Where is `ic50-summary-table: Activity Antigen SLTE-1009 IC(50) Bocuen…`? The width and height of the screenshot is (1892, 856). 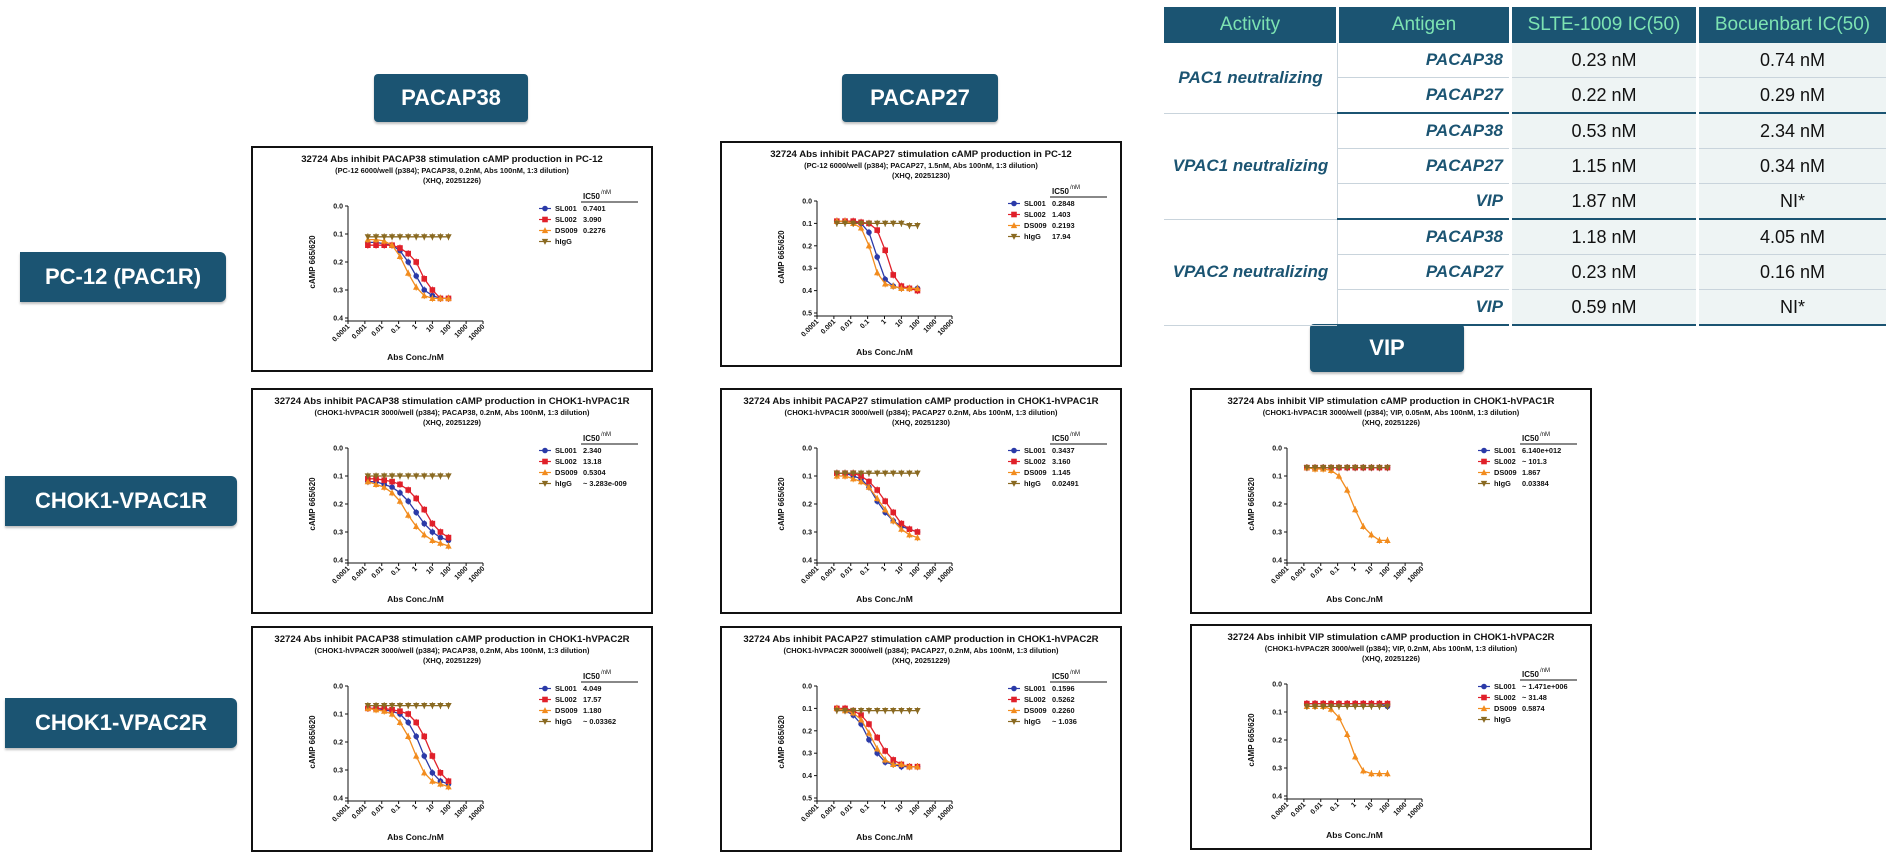 ic50-summary-table: Activity Antigen SLTE-1009 IC(50) Bocuen… is located at coordinates (1525, 166).